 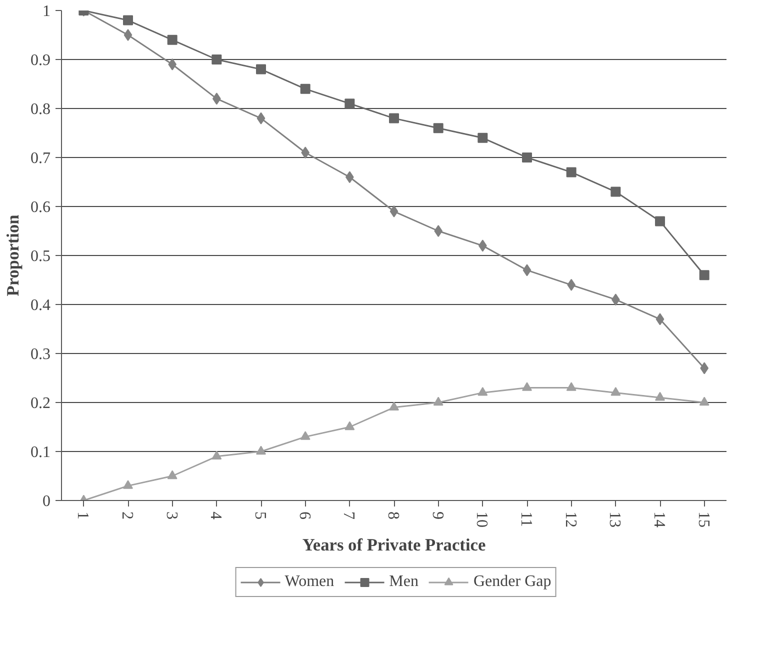 I want to click on y-tick-label: 0.5, so click(x=40, y=256).